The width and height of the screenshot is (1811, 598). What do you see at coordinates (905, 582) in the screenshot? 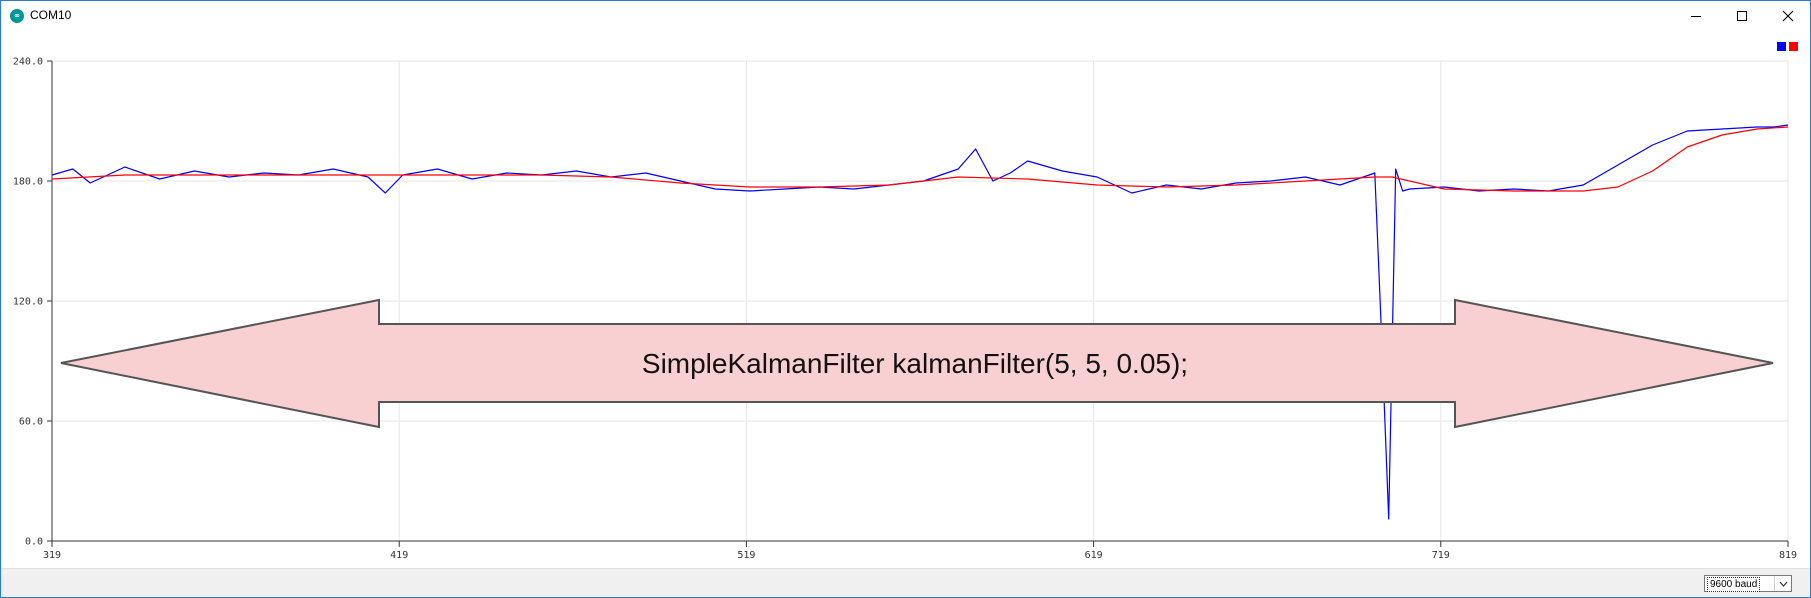
I see `status-bar: 9600 baud` at bounding box center [905, 582].